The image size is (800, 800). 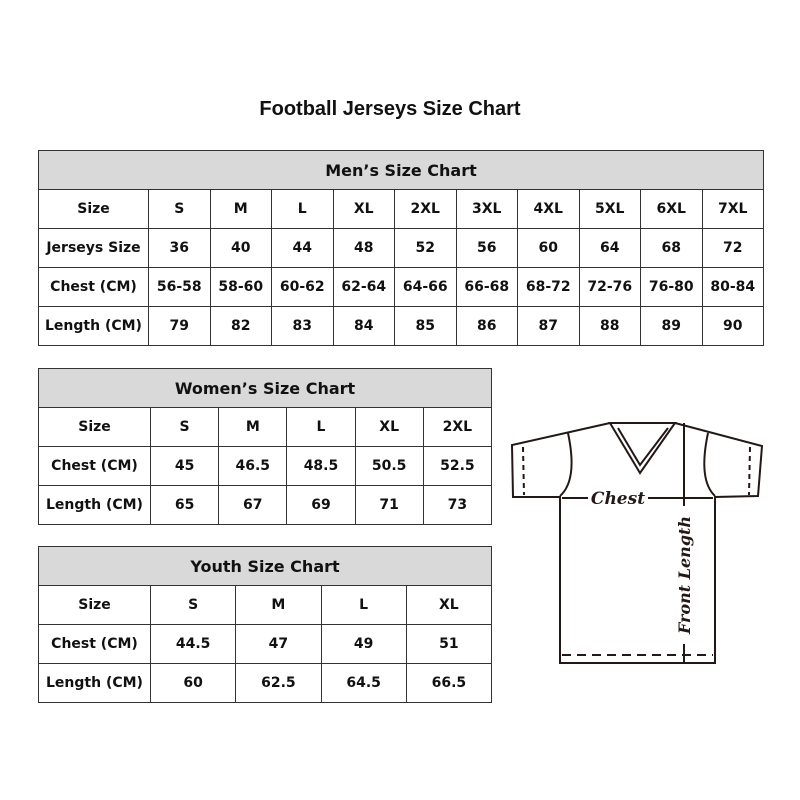 I want to click on page-title: Football Jerseys Size Chart, so click(x=390, y=109).